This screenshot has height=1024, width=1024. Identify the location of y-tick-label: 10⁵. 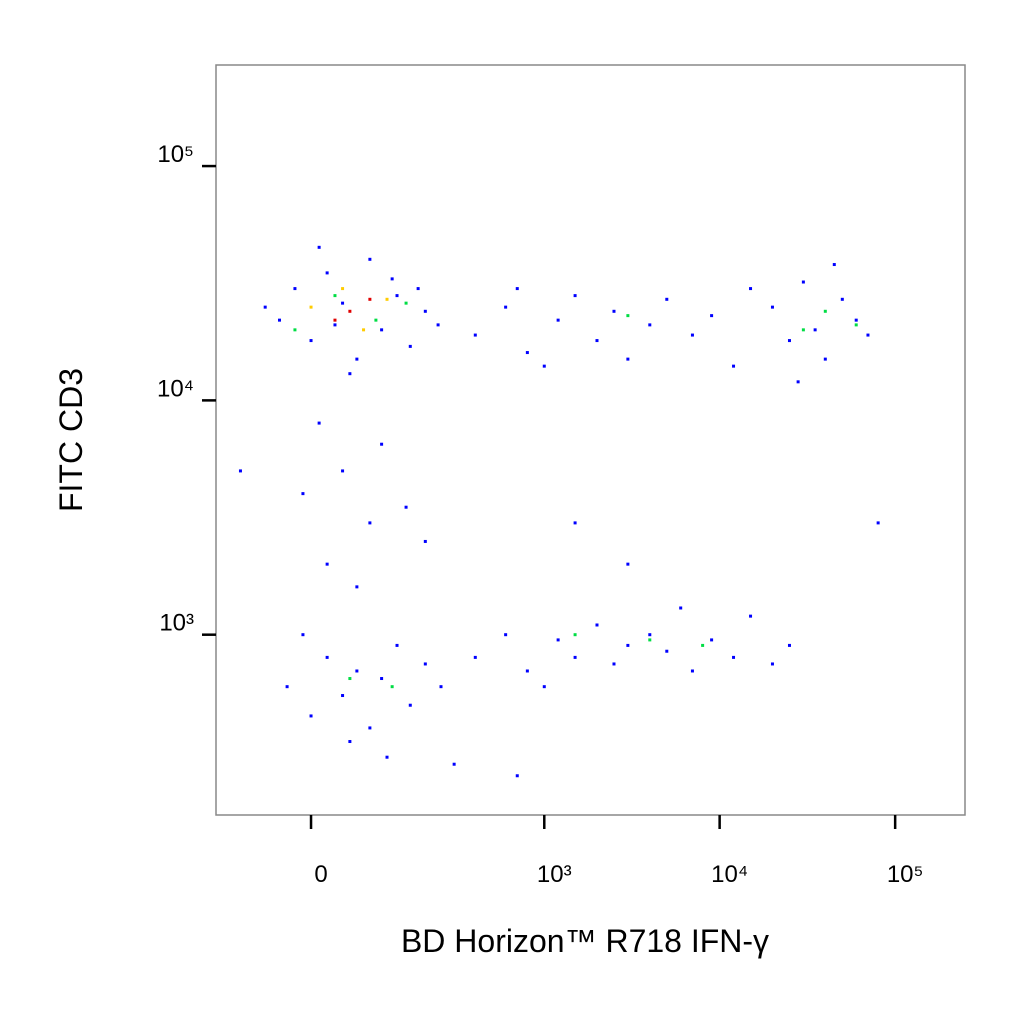
(175, 154).